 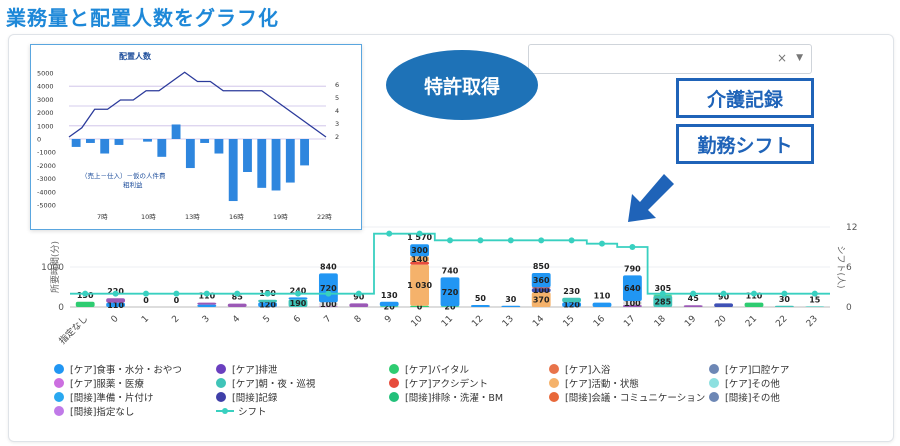 What do you see at coordinates (103, 397) in the screenshot?
I see `legend-item: [間接]準備・片付け` at bounding box center [103, 397].